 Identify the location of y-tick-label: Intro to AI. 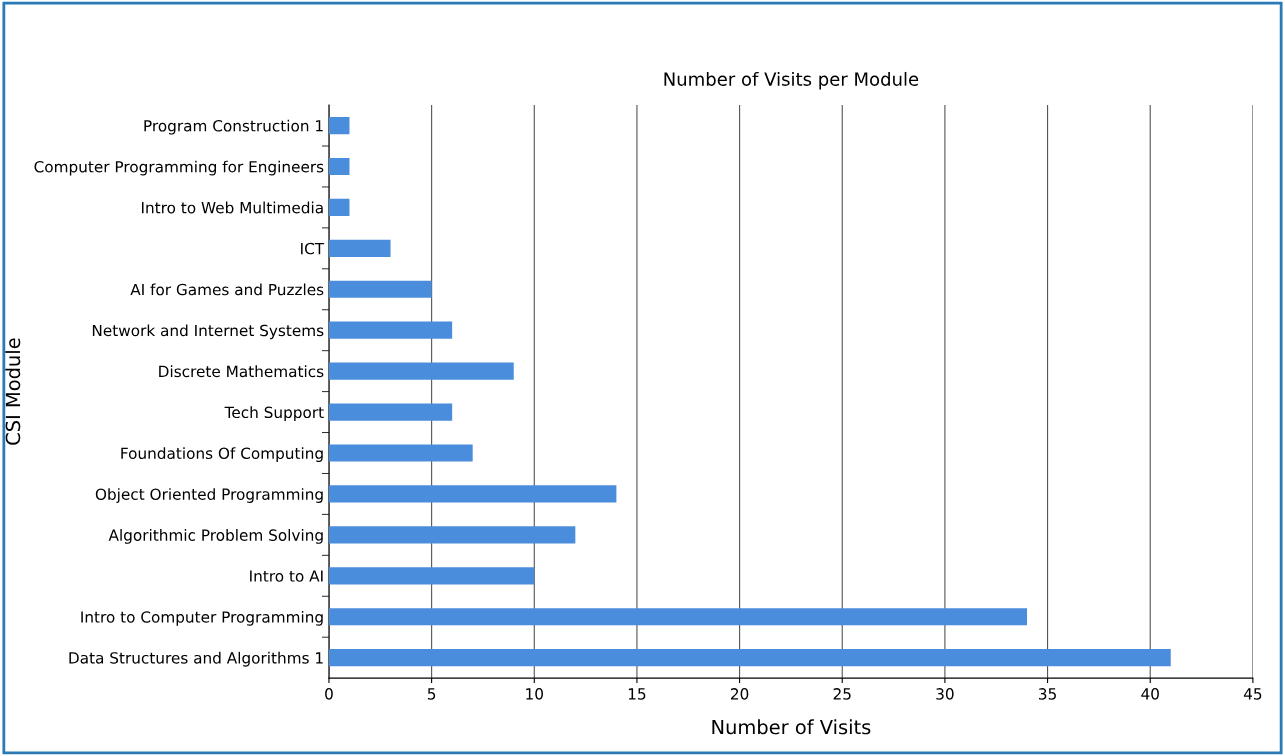
(286, 576).